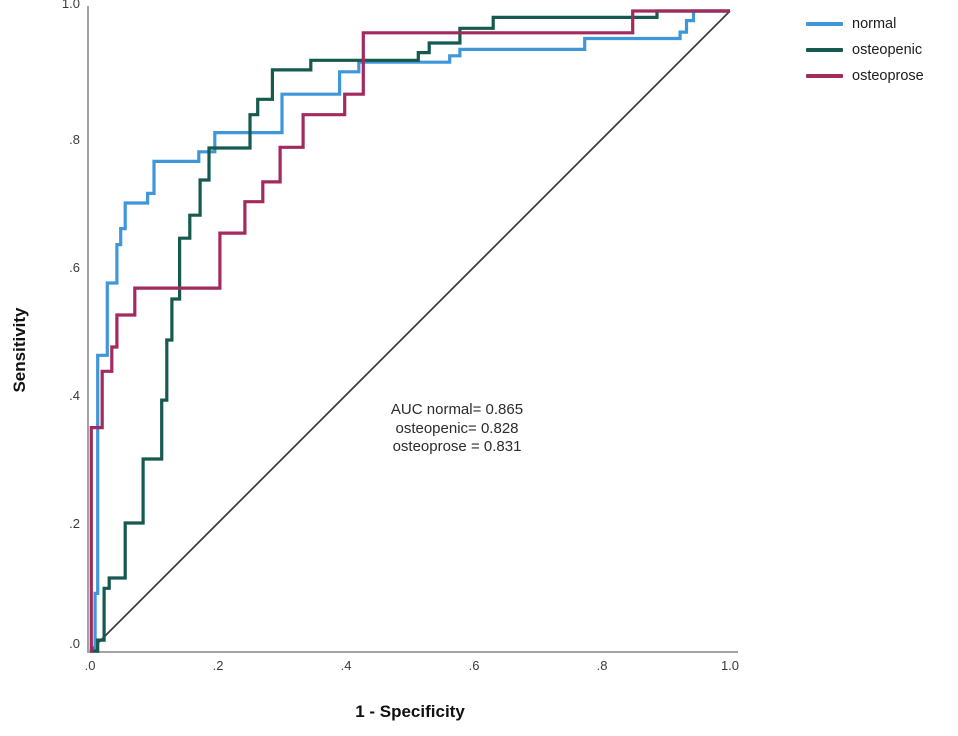 This screenshot has height=736, width=958. I want to click on auc-annotation-line-2: osteopenic= 0.828, so click(457, 428).